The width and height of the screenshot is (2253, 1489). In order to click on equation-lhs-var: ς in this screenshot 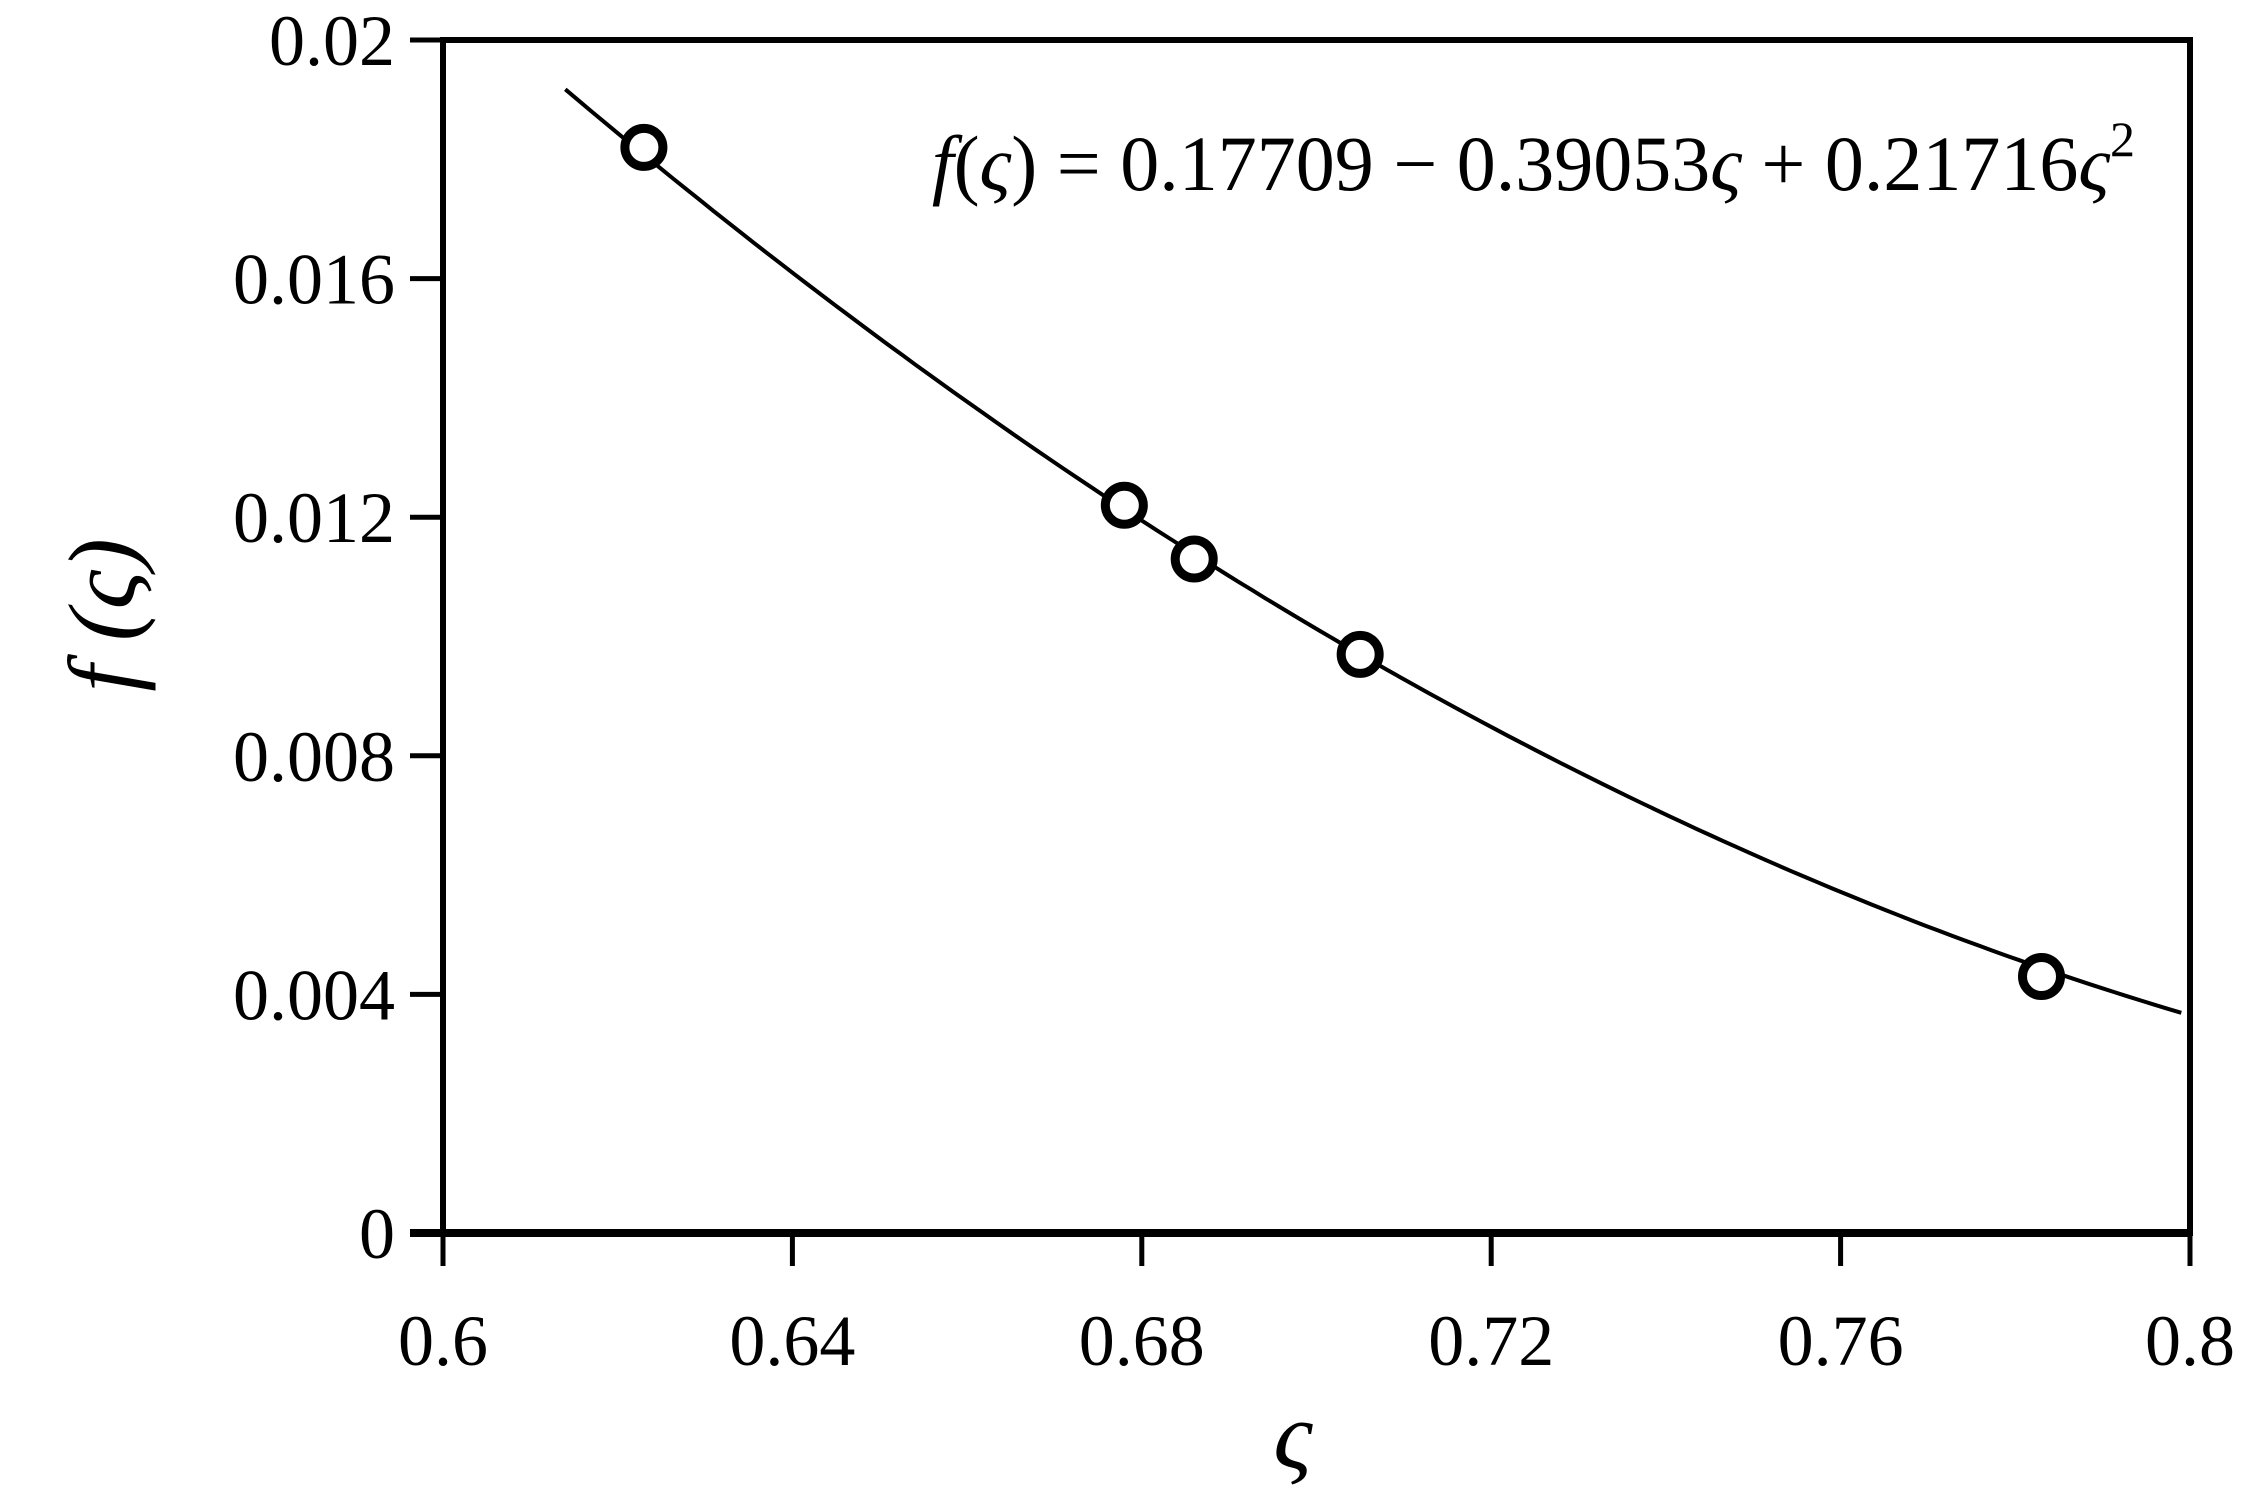, I will do `click(996, 163)`.